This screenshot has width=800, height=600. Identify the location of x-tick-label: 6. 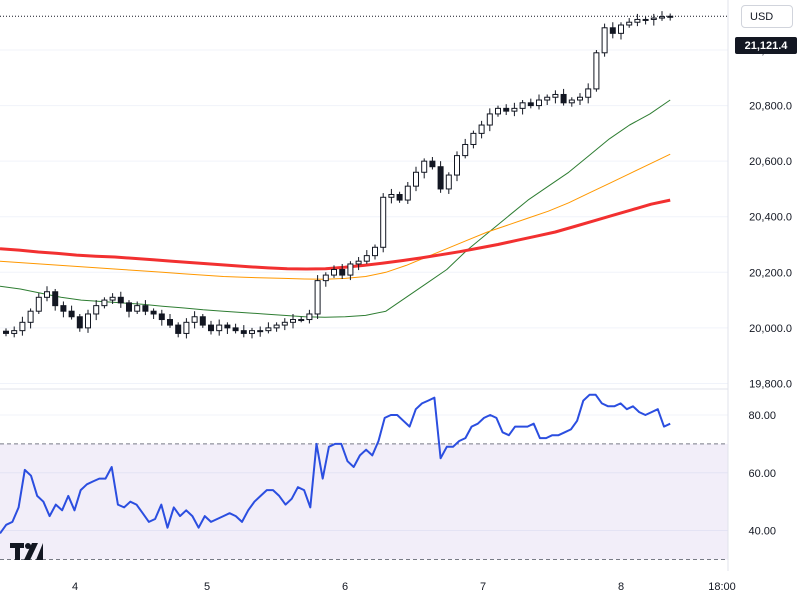
(345, 587).